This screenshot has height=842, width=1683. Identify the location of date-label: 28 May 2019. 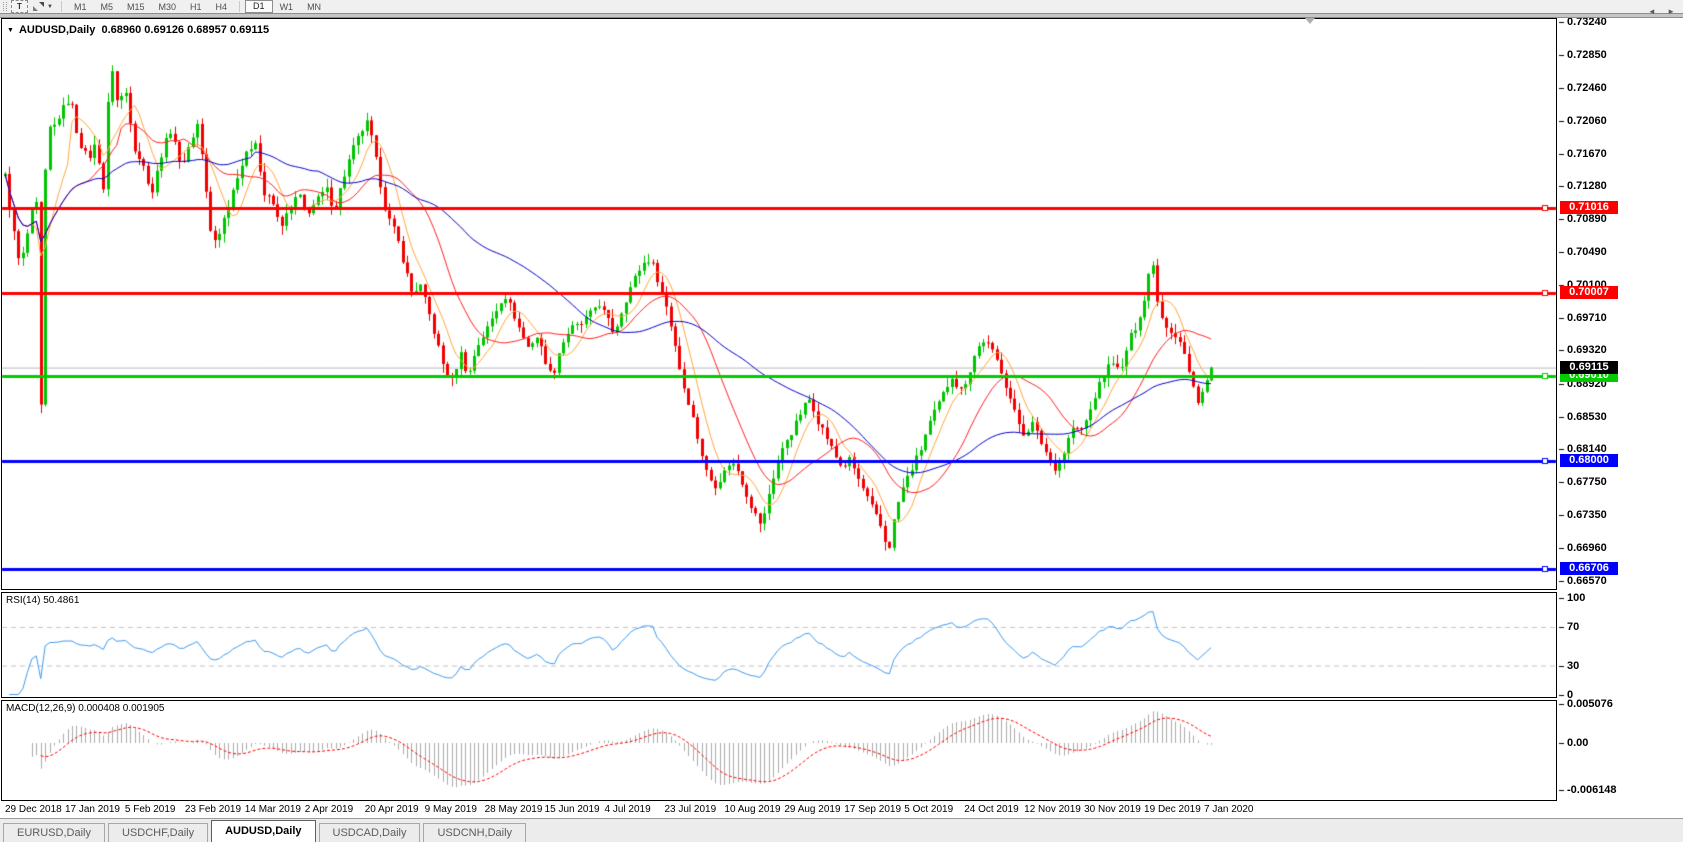
(513, 809).